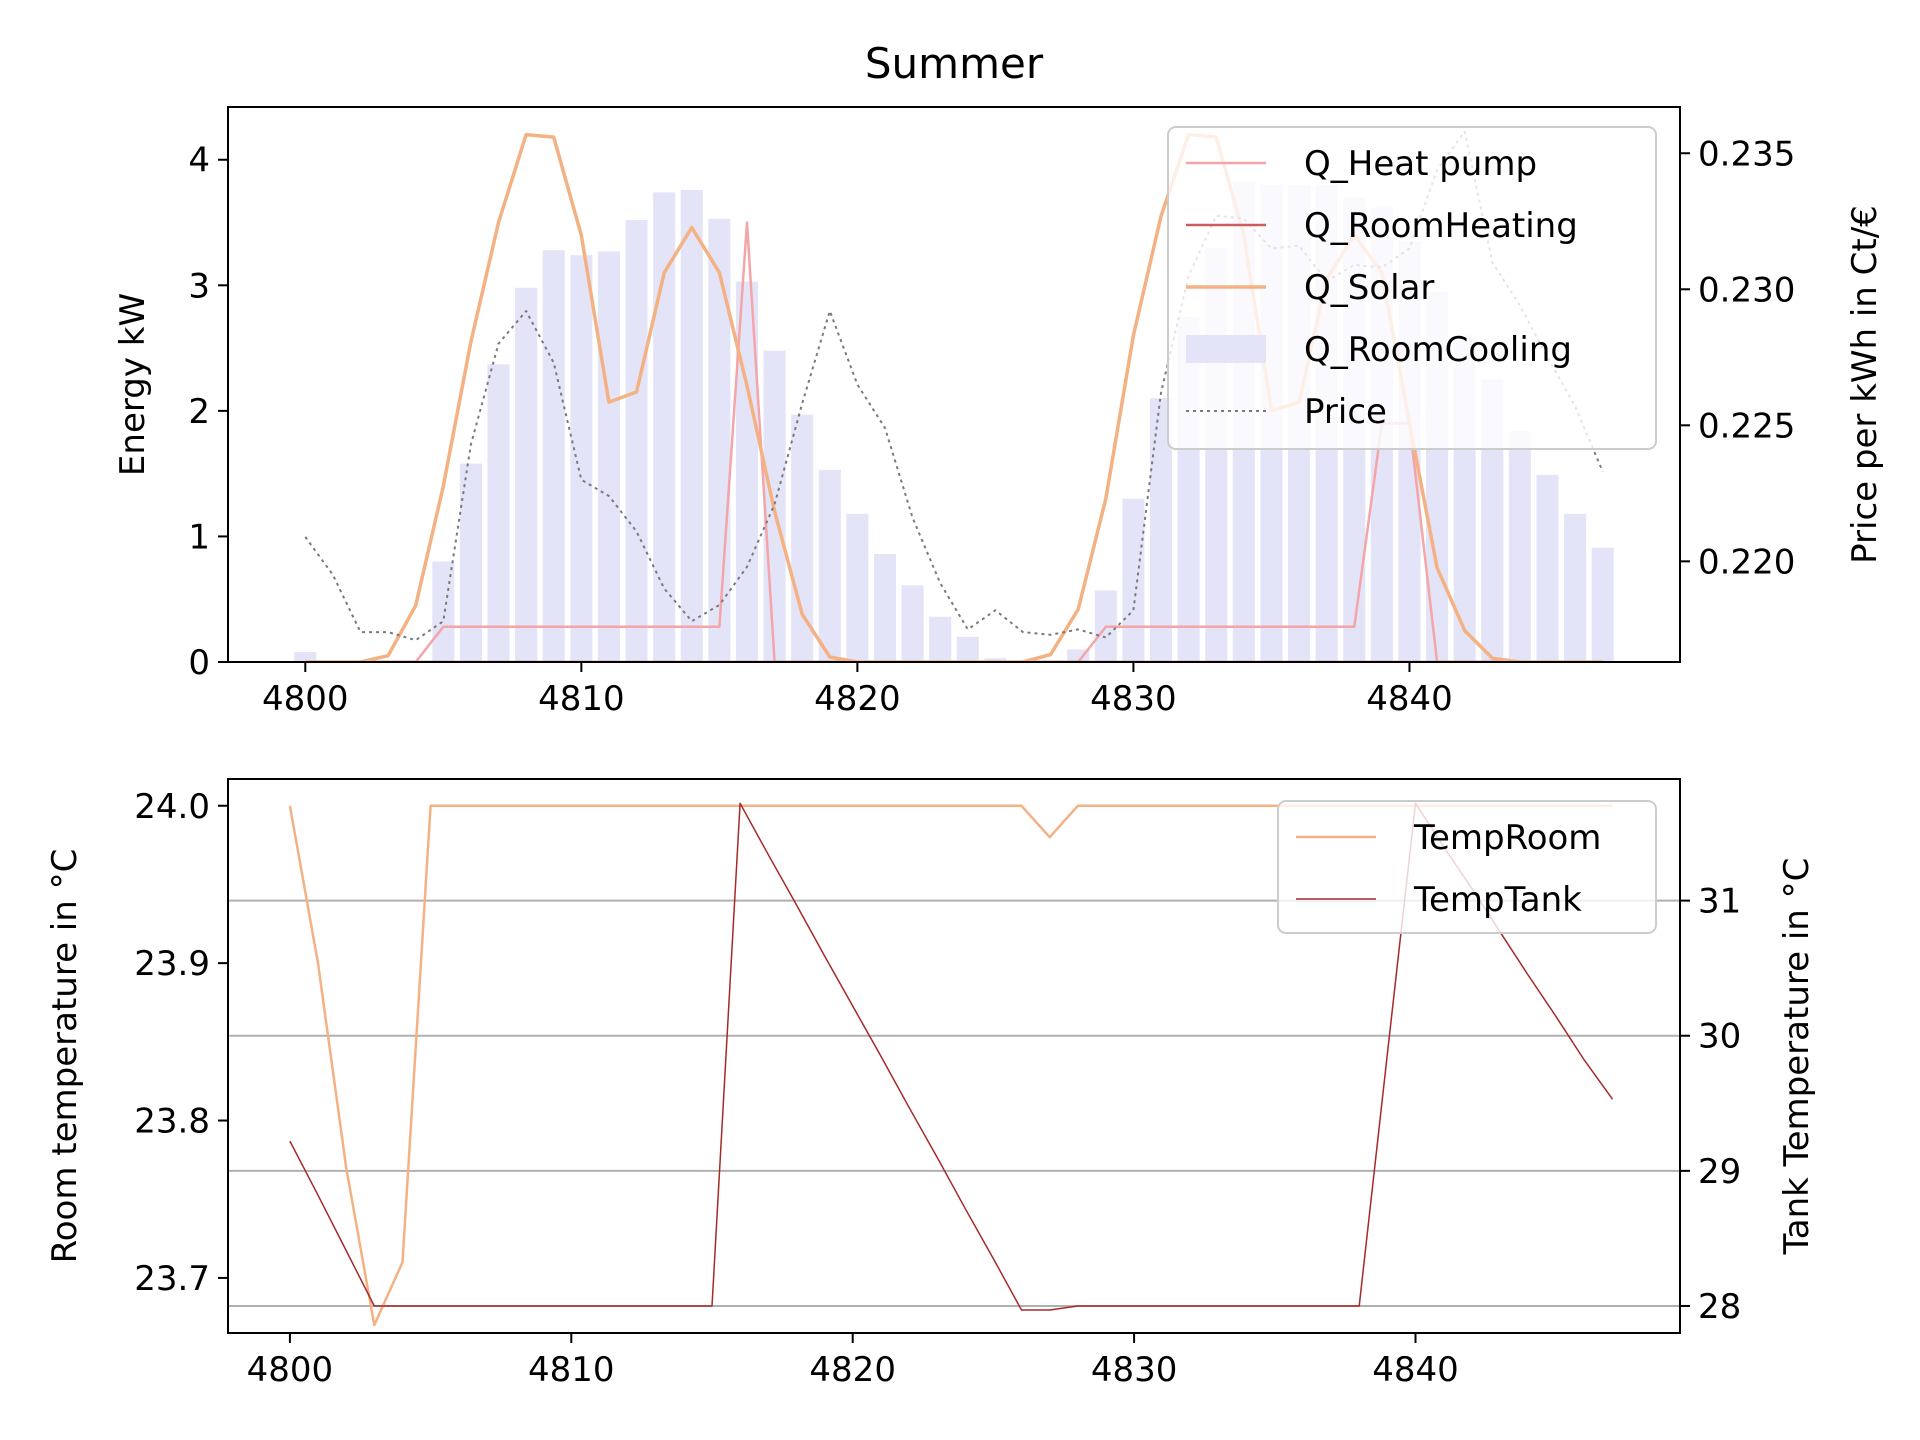 The width and height of the screenshot is (1920, 1440). Describe the element at coordinates (199, 412) in the screenshot. I see `y-tick-label: 2` at that location.